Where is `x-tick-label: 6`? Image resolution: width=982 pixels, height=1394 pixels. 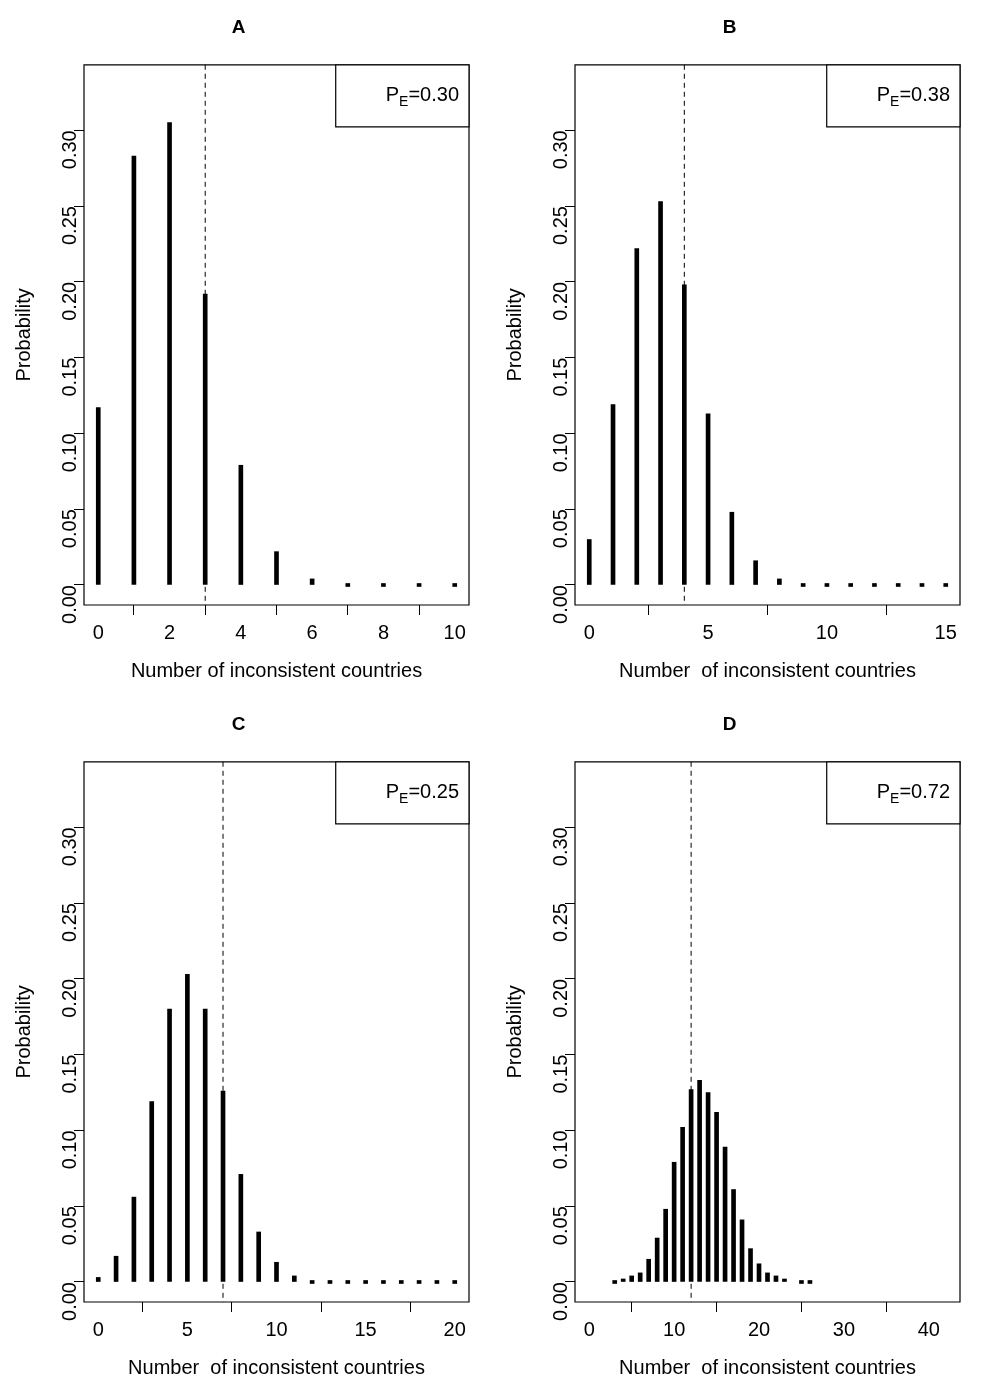 x-tick-label: 6 is located at coordinates (312, 631).